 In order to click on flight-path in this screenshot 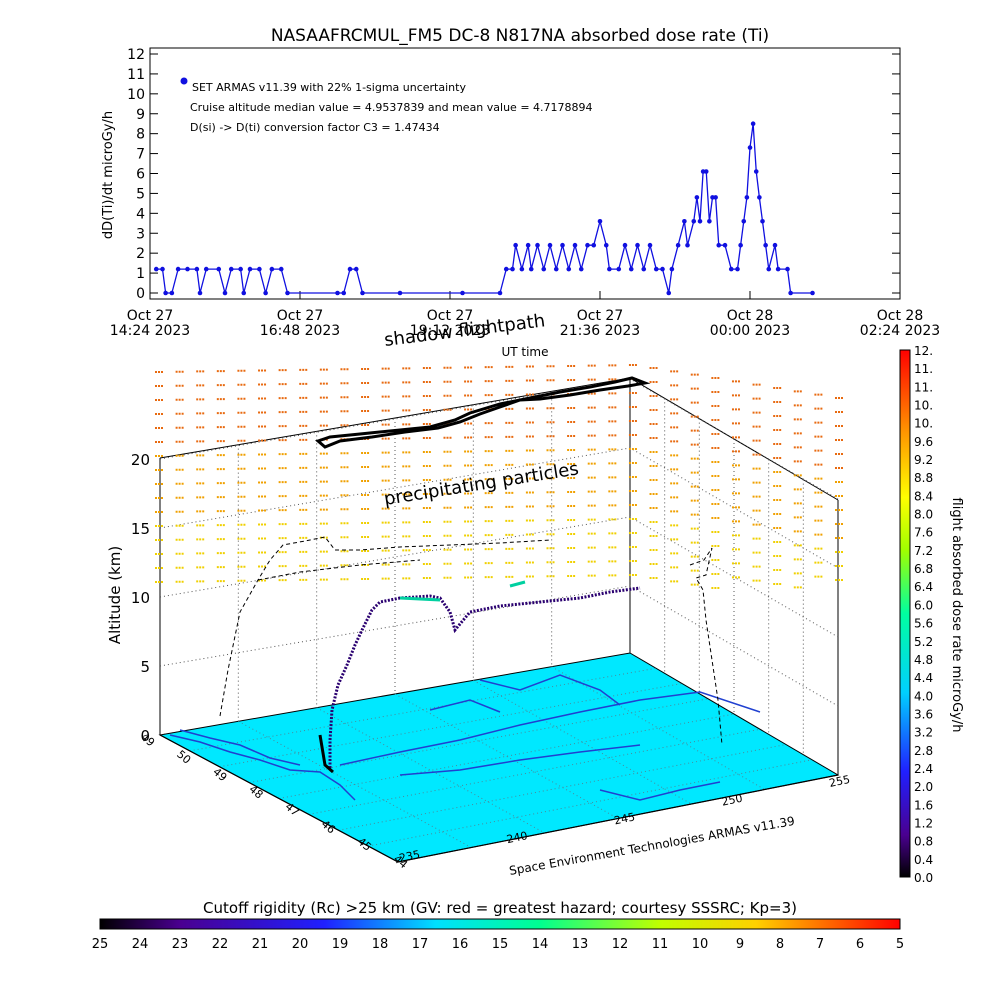, I will do `click(484, 677)`.